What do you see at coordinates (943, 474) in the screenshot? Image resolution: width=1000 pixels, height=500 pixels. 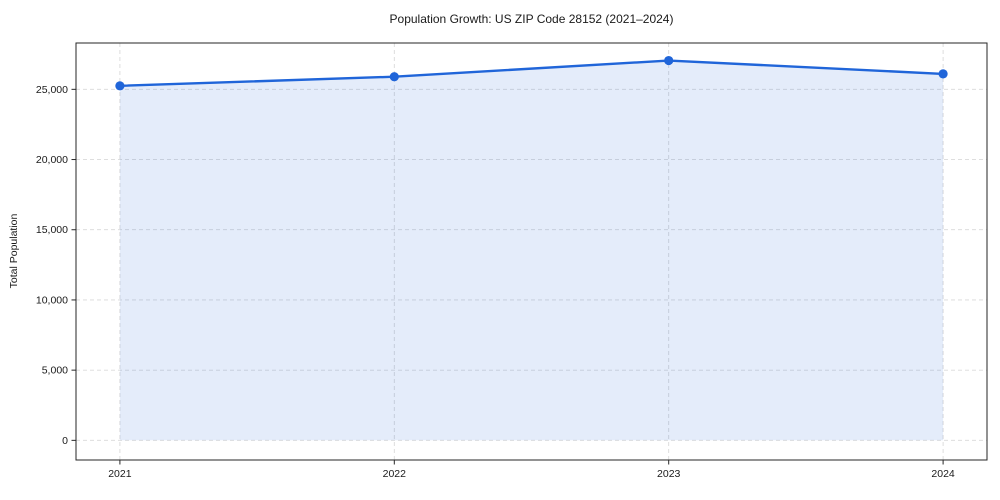 I see `x-tick-label: 2024` at bounding box center [943, 474].